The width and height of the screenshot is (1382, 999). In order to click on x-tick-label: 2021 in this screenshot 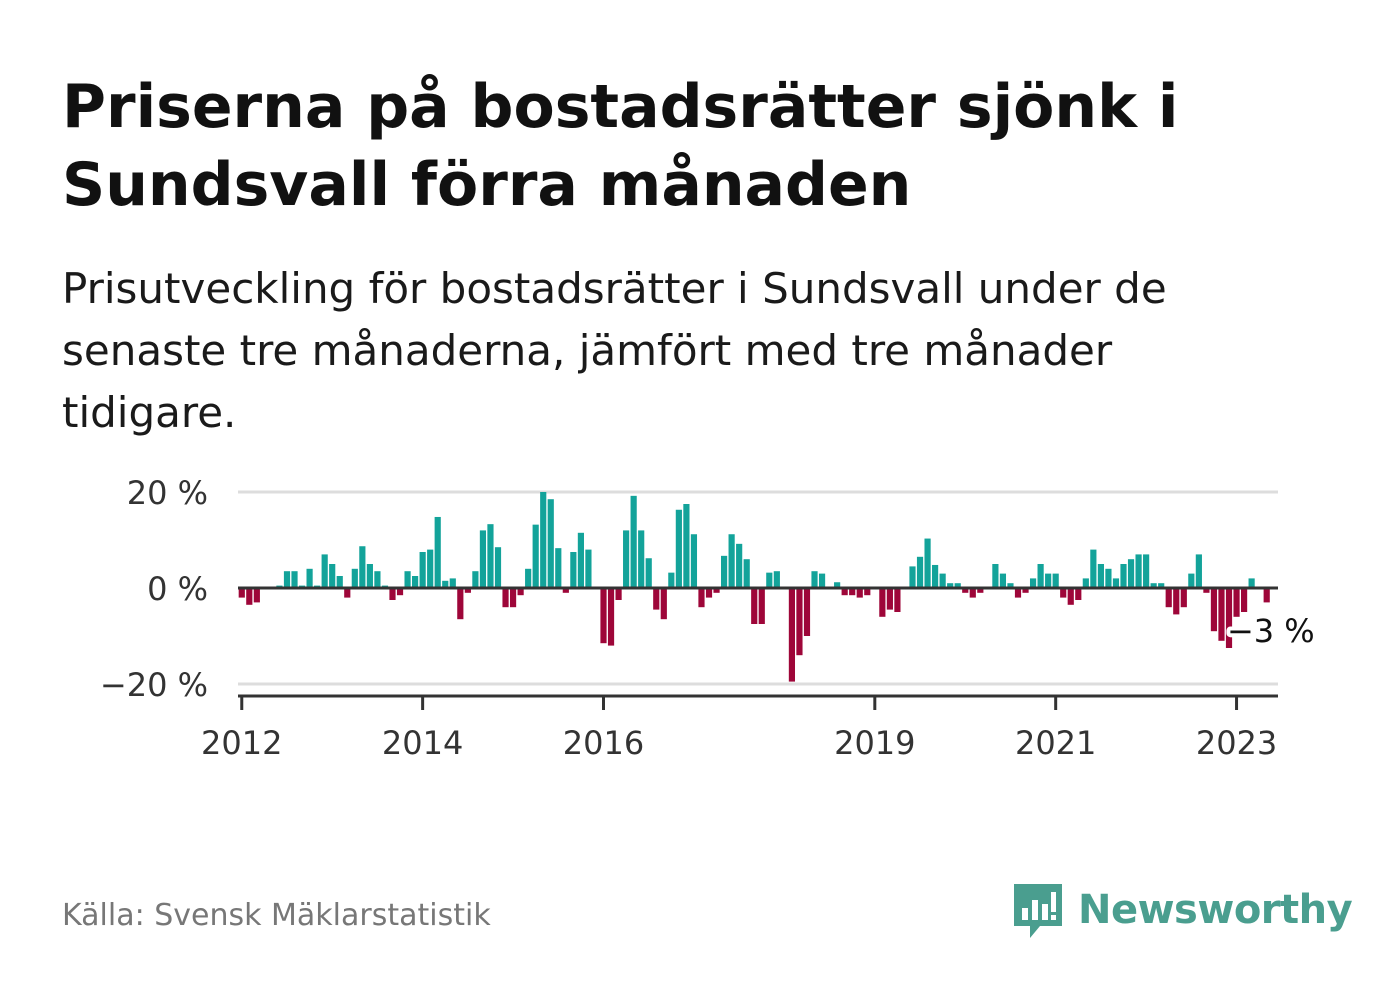, I will do `click(1055, 743)`.